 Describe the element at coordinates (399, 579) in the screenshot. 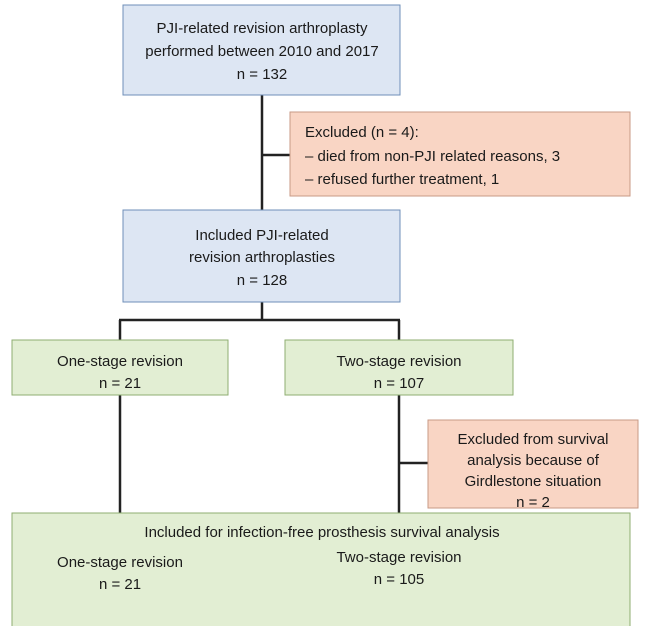

I see `box-text: n = 105` at that location.